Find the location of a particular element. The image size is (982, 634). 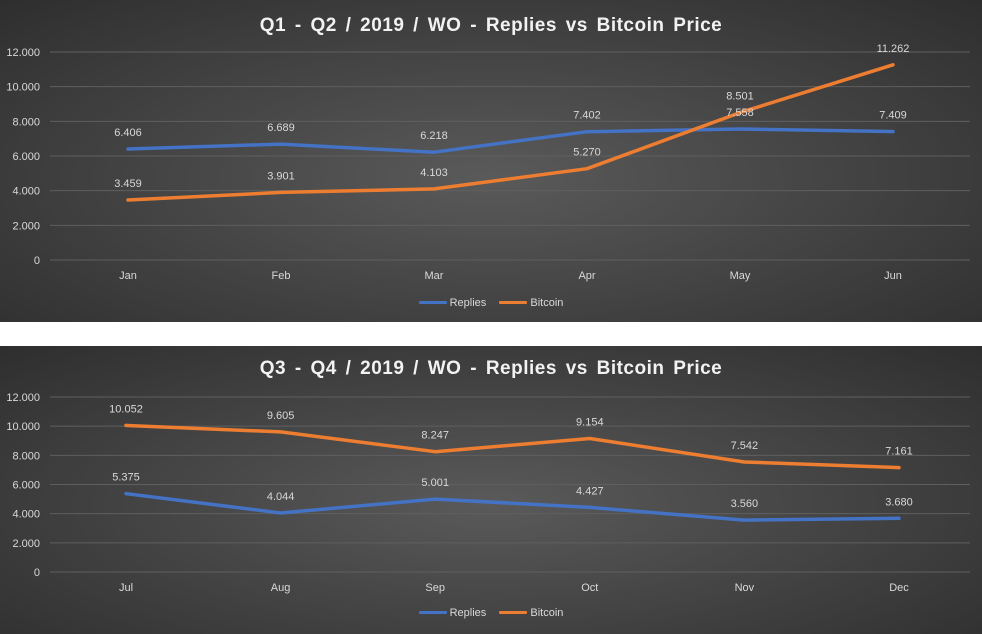

series-bitcoin is located at coordinates (512, 446).